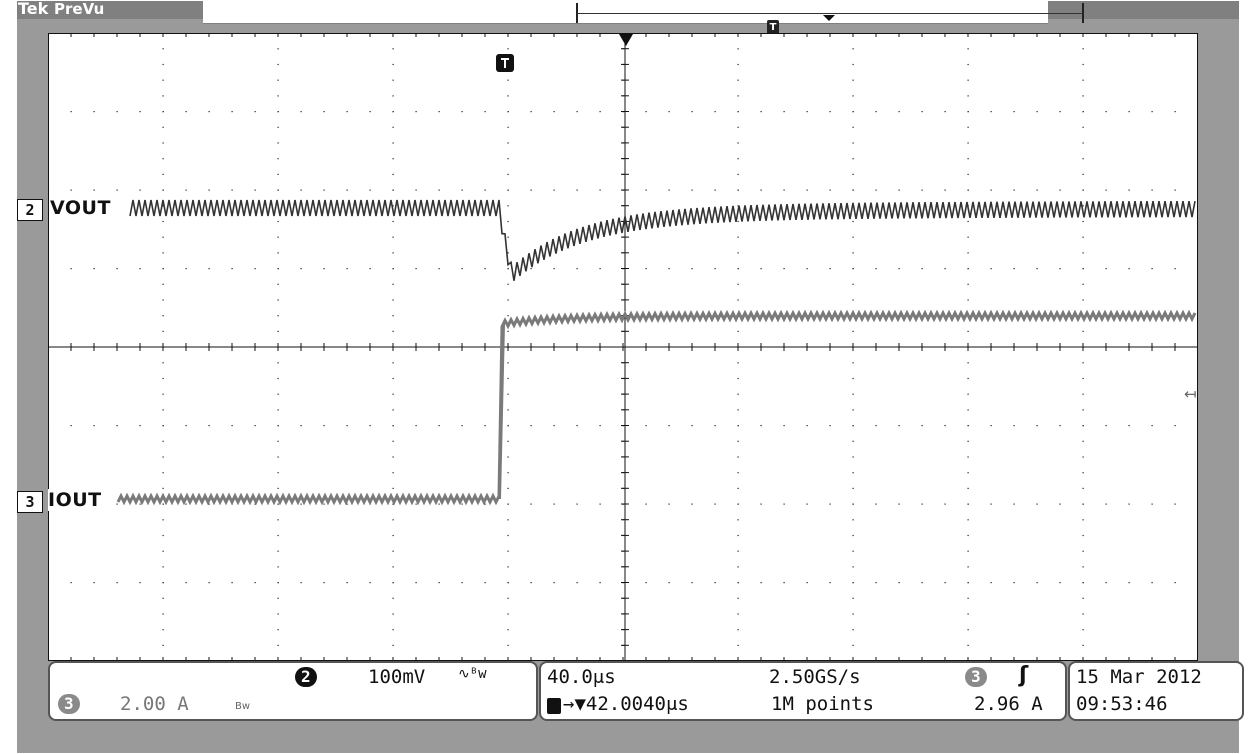  Describe the element at coordinates (293, 691) in the screenshot. I see `vertical-settings-panel: 2 100mV ∿ᴮw 3 2.00 A Bw` at that location.